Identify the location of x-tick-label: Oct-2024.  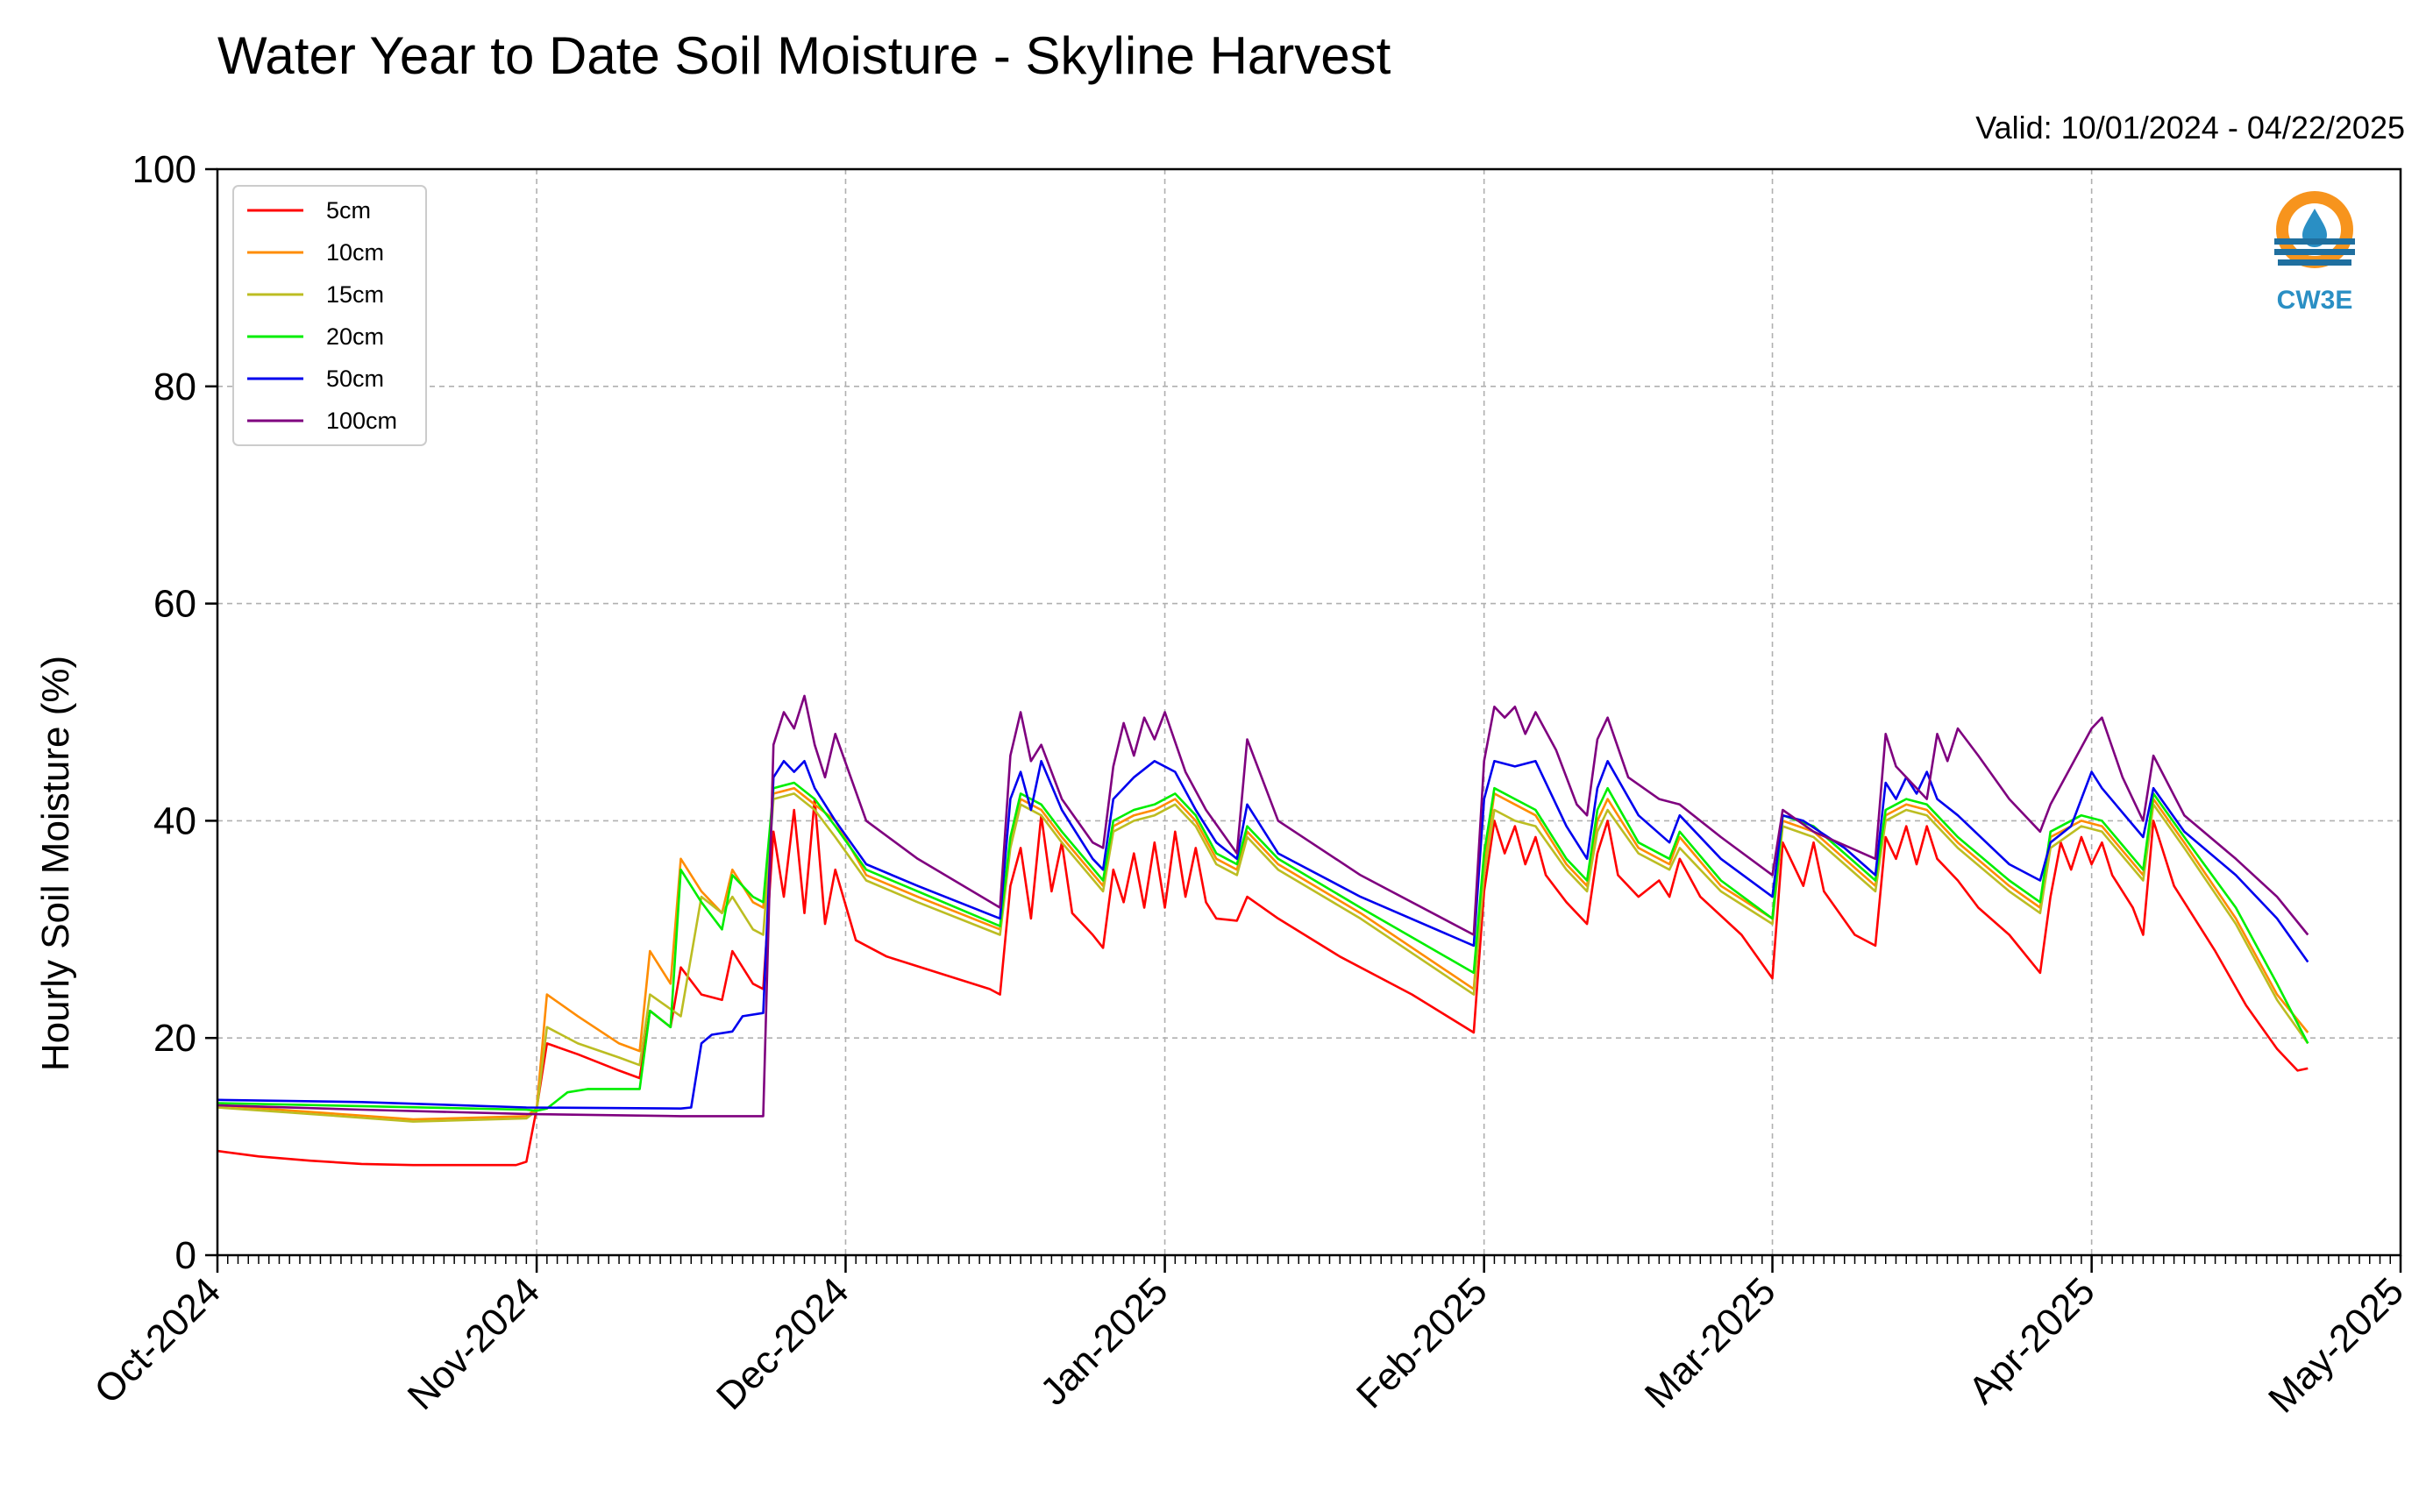
(157, 1340).